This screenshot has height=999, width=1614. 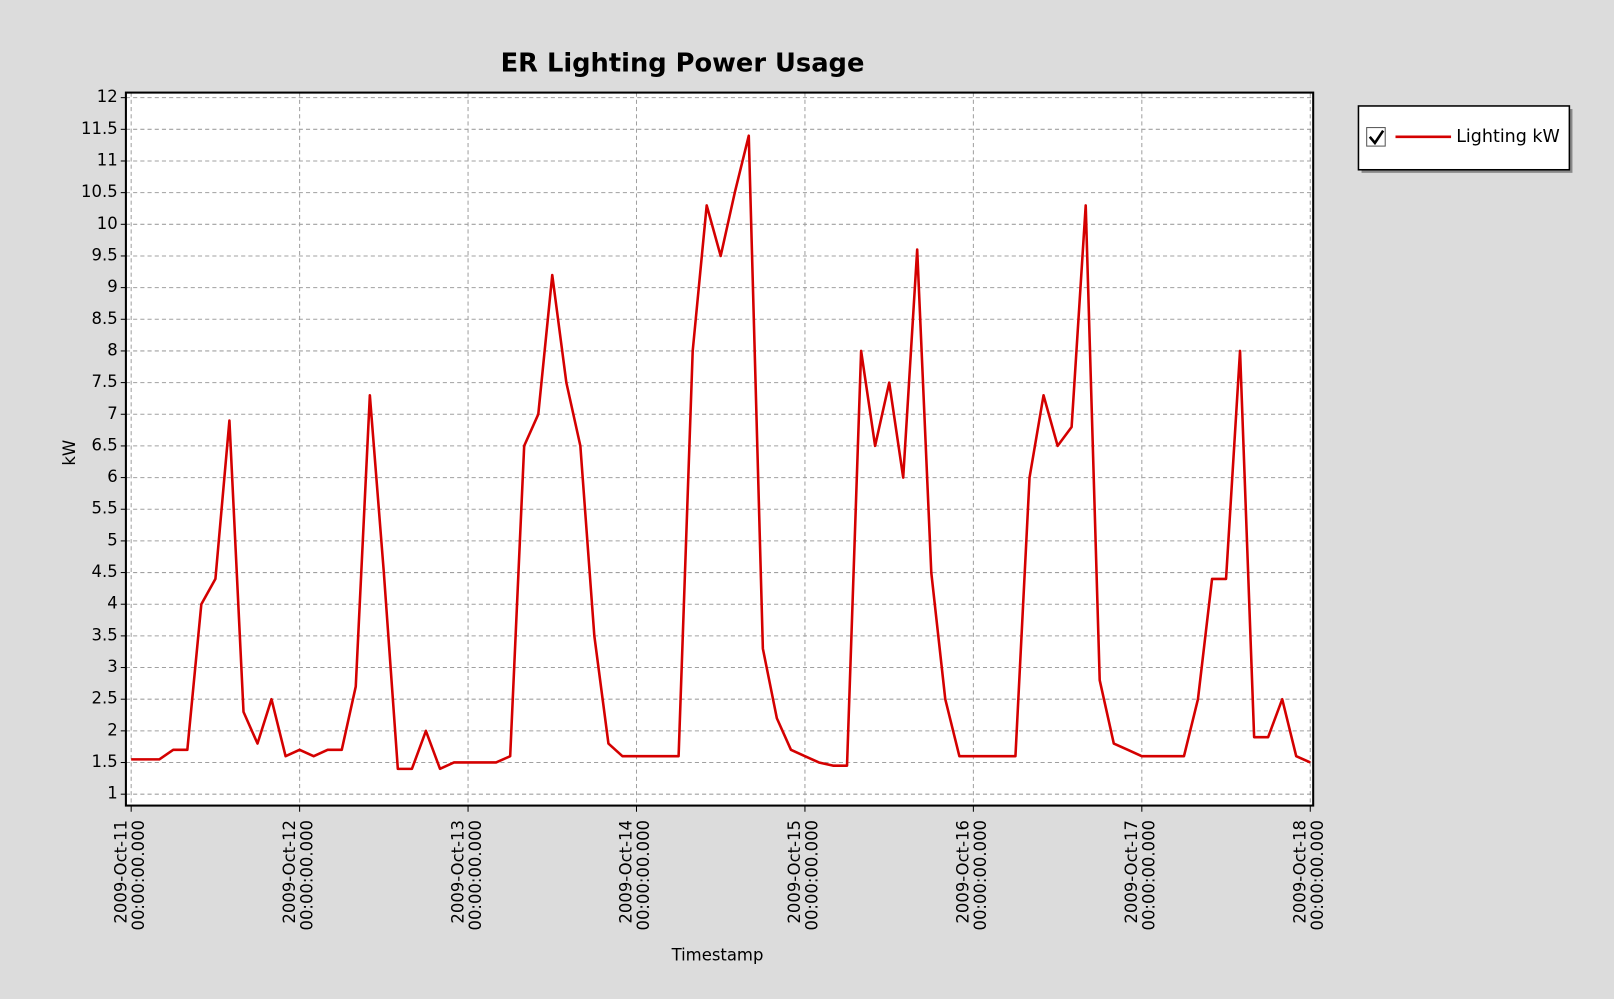 What do you see at coordinates (963, 872) in the screenshot?
I see `x-tick-label: 2009-Oct-16` at bounding box center [963, 872].